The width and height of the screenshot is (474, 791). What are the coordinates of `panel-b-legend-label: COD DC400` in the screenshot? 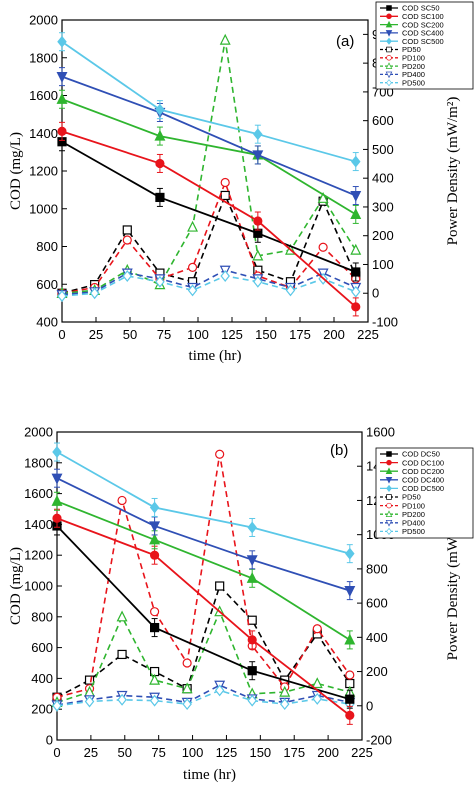 It's located at (423, 480).